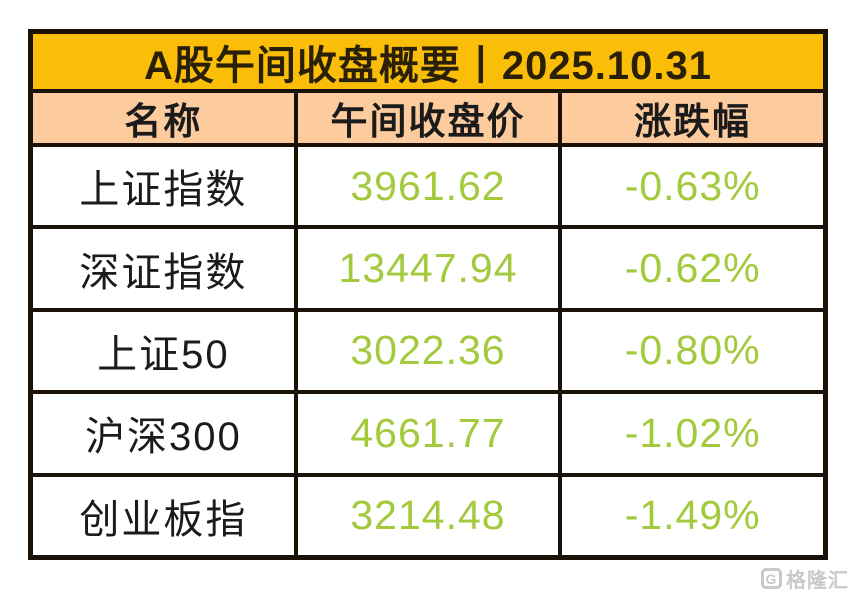 The width and height of the screenshot is (857, 593). What do you see at coordinates (428, 186) in the screenshot?
I see `close-price: 3961.62` at bounding box center [428, 186].